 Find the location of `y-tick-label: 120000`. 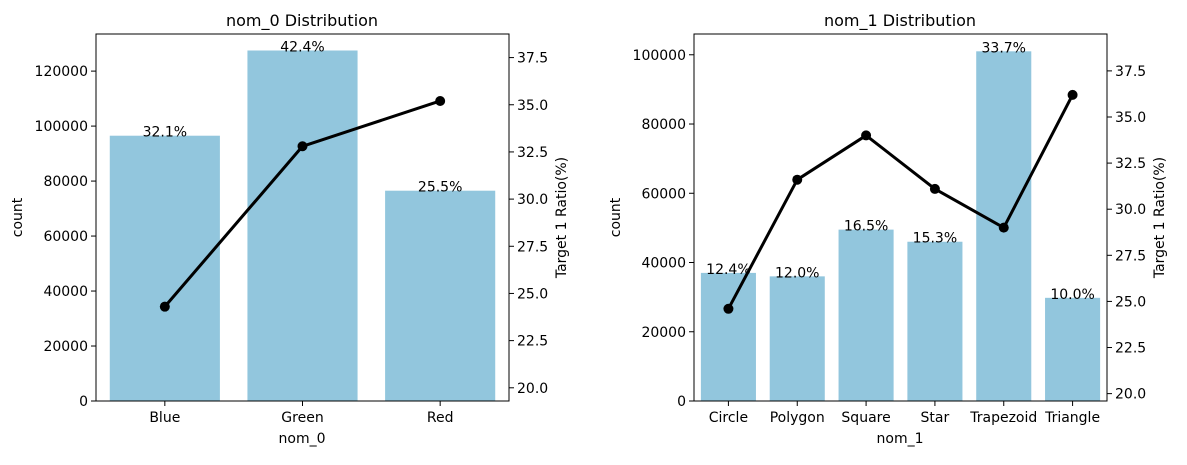

y-tick-label: 120000 is located at coordinates (61, 72).